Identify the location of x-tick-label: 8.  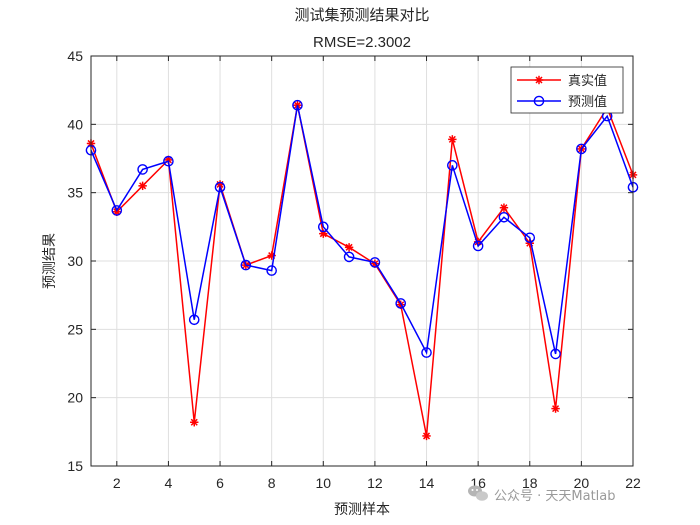
(272, 483).